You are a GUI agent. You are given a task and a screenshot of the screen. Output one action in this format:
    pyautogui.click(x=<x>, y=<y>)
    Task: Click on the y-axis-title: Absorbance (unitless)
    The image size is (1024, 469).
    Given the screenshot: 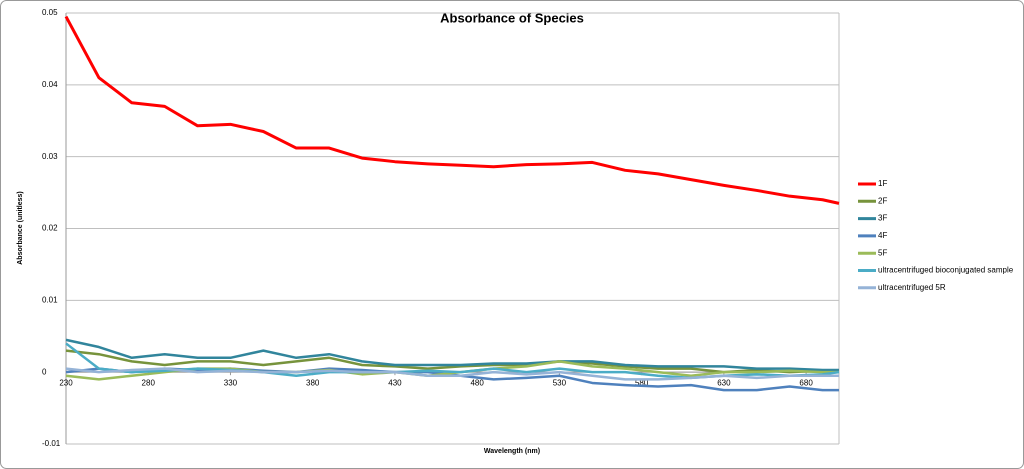 What is the action you would take?
    pyautogui.click(x=20, y=228)
    